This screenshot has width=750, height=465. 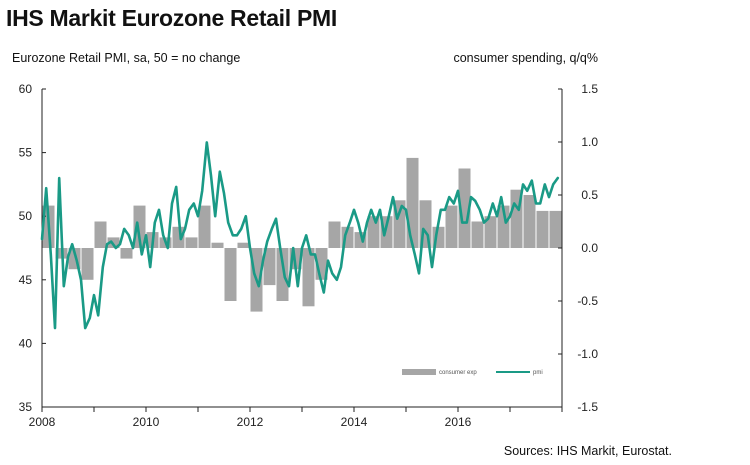 I want to click on right-axis-label: consumer spending, q/q%, so click(x=525, y=58).